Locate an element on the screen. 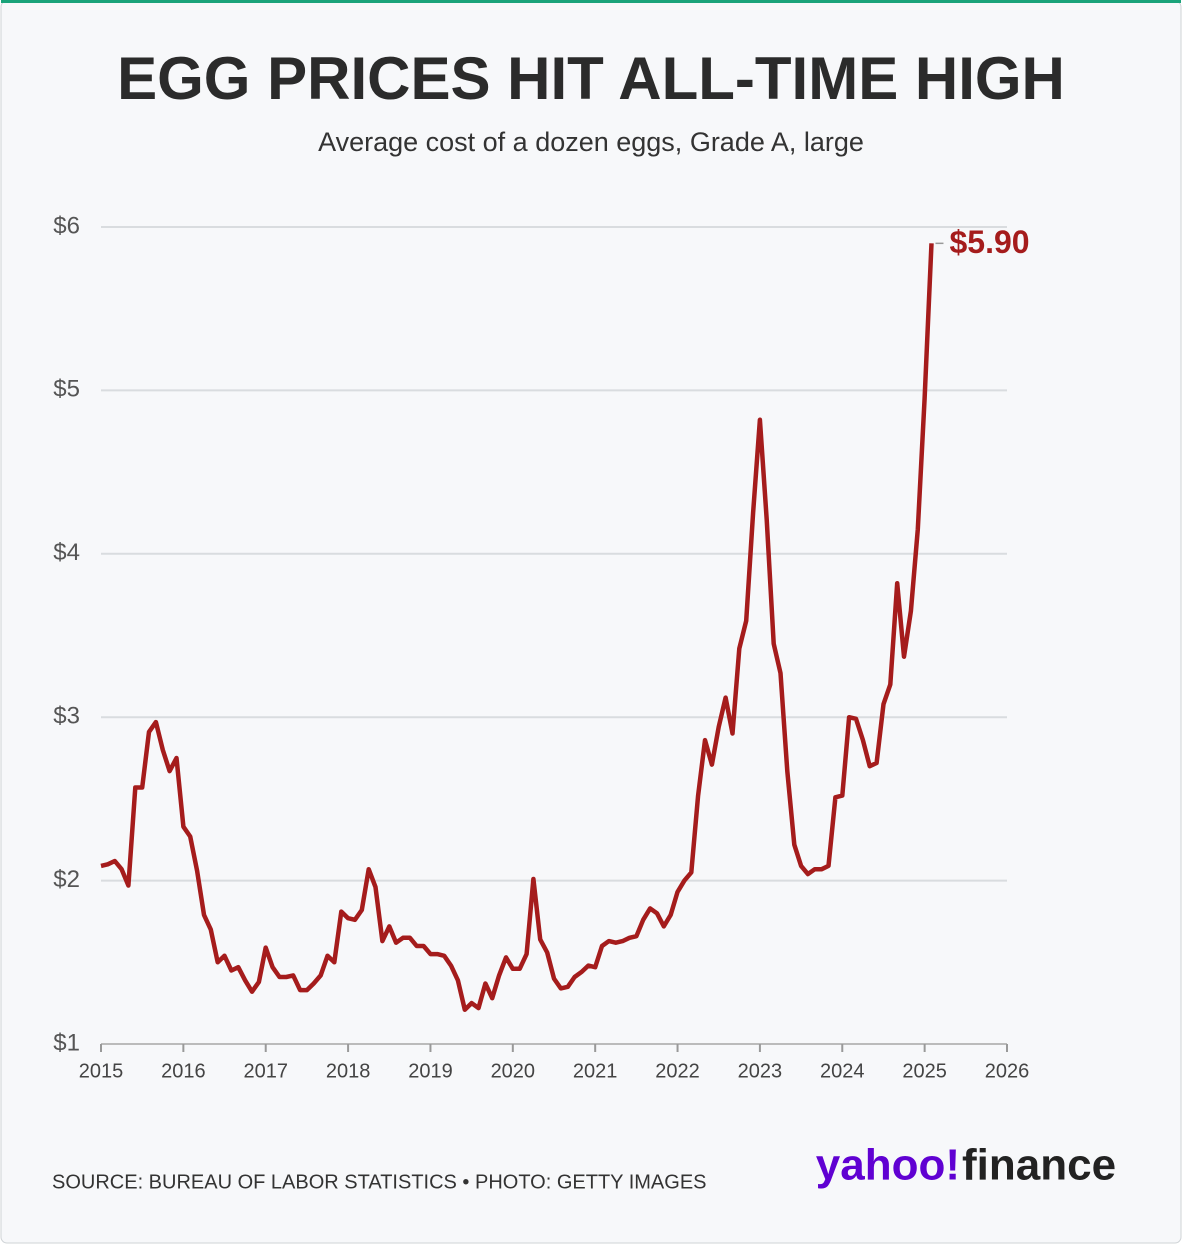  x-tick-label: 2017 is located at coordinates (265, 1071).